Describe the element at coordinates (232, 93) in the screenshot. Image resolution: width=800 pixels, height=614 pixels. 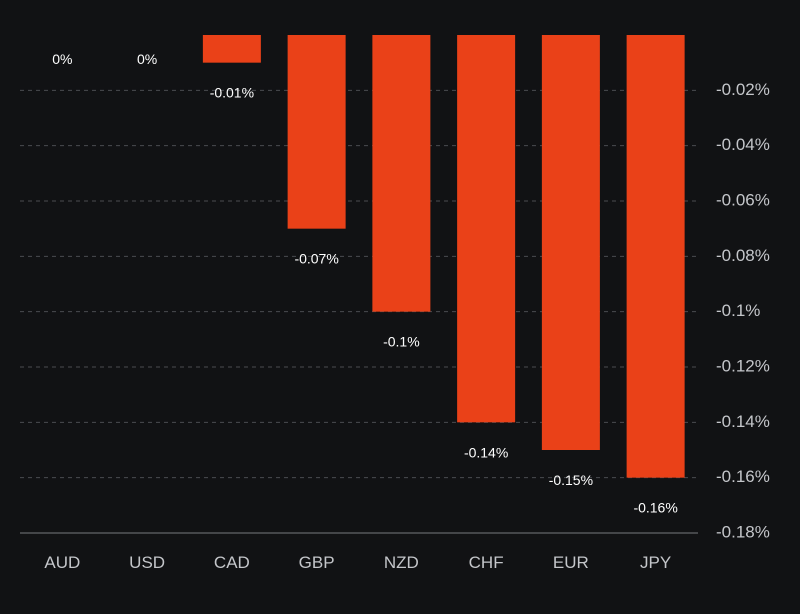
I see `data-label: -0.01%` at that location.